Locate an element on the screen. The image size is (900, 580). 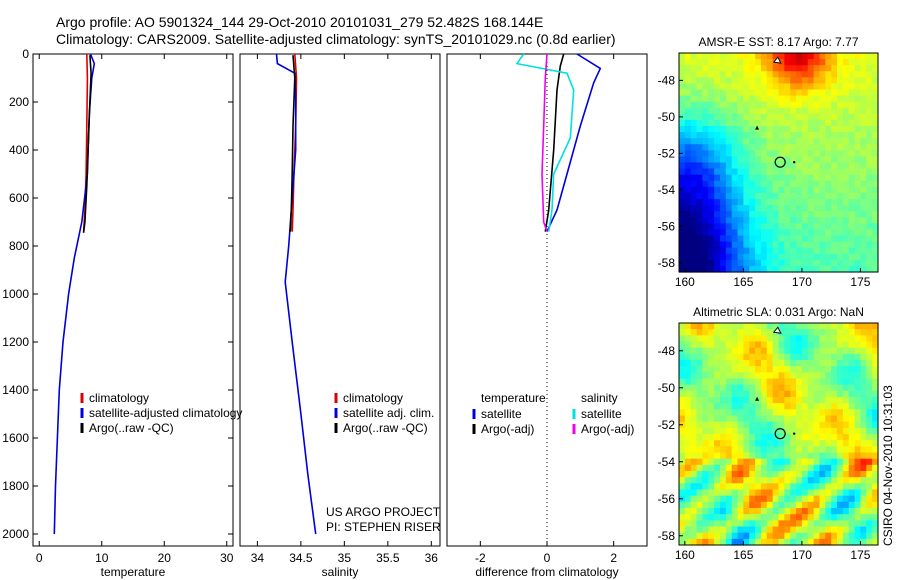
legend-label: satellite is located at coordinates (601, 414).